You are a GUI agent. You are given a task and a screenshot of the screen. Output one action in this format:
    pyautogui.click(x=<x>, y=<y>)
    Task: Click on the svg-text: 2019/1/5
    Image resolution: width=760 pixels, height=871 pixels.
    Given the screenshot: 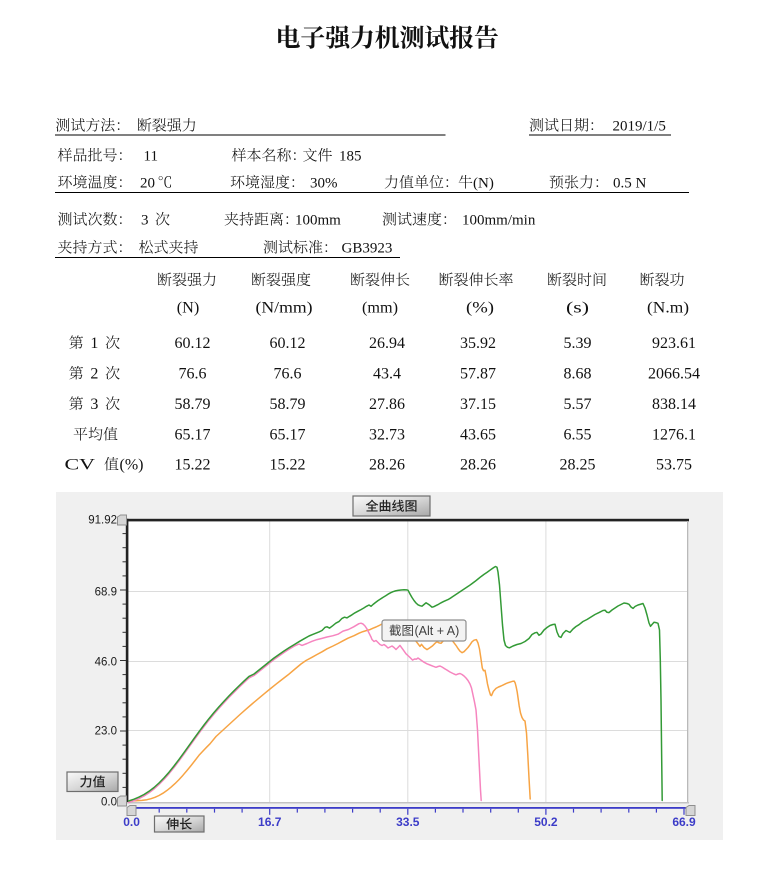 What is the action you would take?
    pyautogui.click(x=639, y=127)
    